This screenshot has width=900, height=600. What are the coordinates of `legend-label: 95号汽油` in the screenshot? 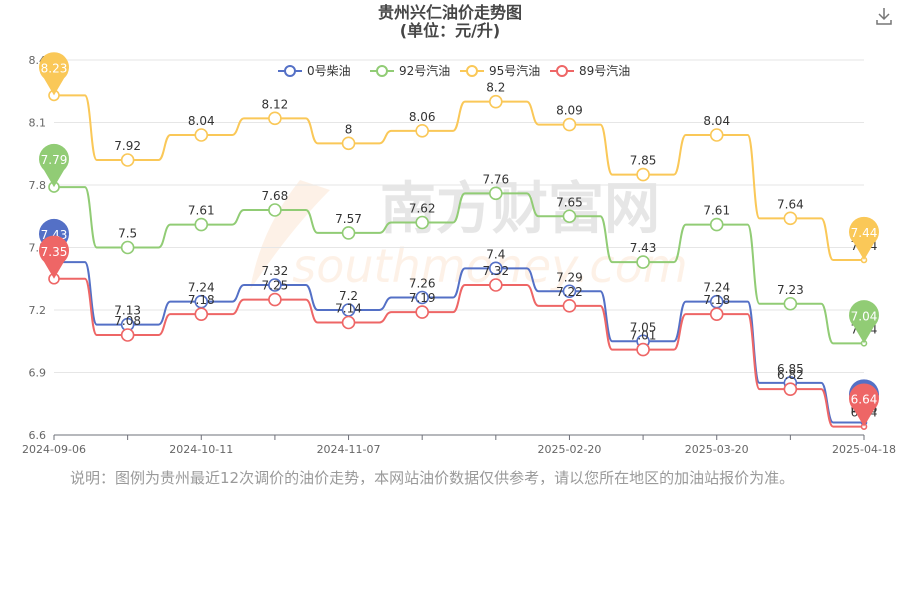 It's located at (514, 70).